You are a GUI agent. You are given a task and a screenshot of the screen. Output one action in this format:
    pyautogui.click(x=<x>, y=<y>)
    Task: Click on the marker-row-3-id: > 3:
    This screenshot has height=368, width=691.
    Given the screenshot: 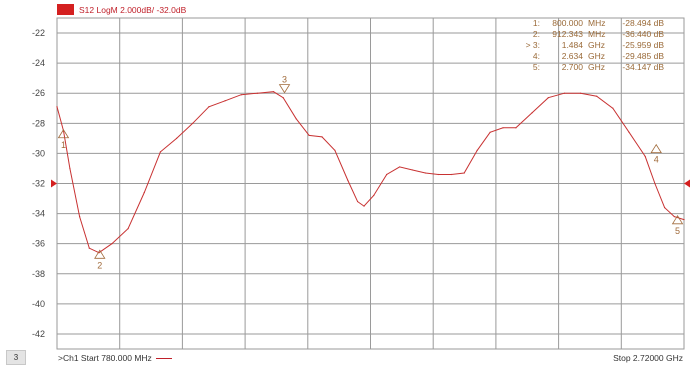 What is the action you would take?
    pyautogui.click(x=533, y=45)
    